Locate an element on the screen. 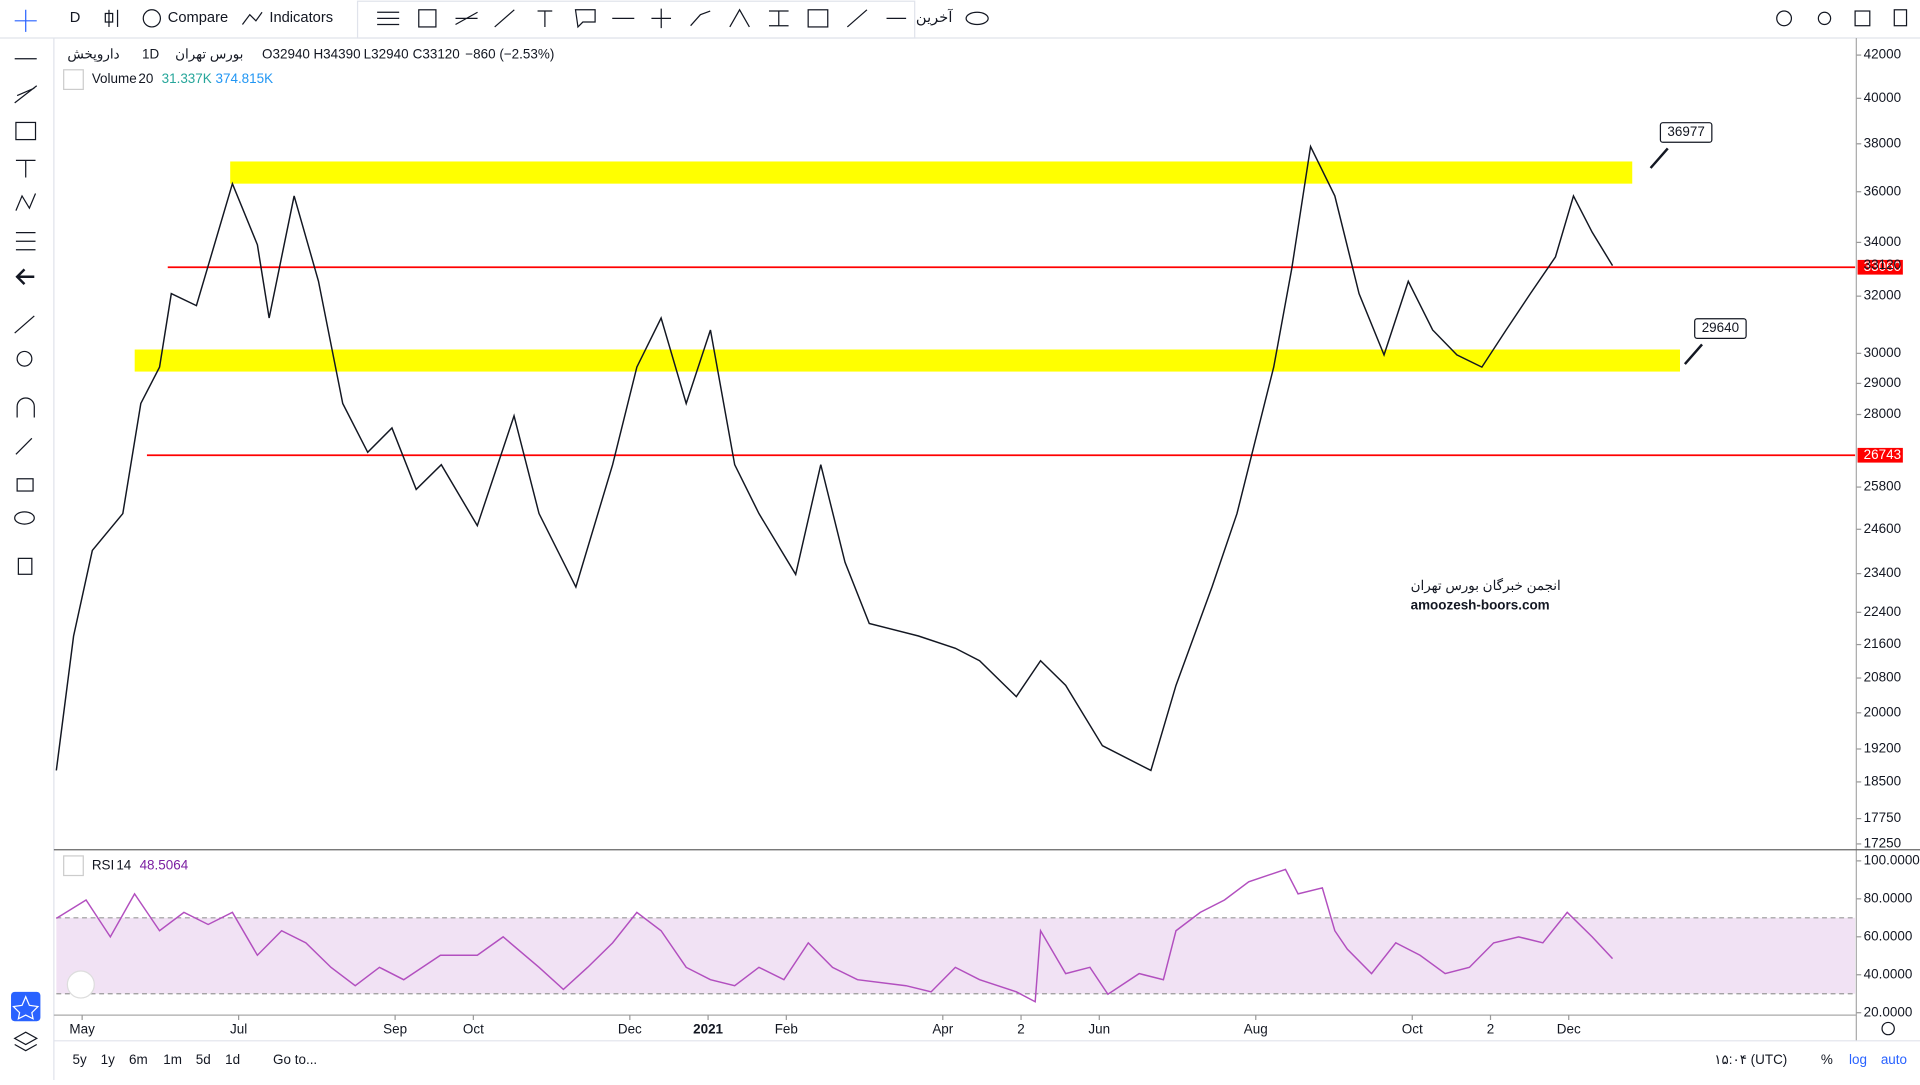 The width and height of the screenshot is (1920, 1085). candle-type-icon is located at coordinates (111, 18).